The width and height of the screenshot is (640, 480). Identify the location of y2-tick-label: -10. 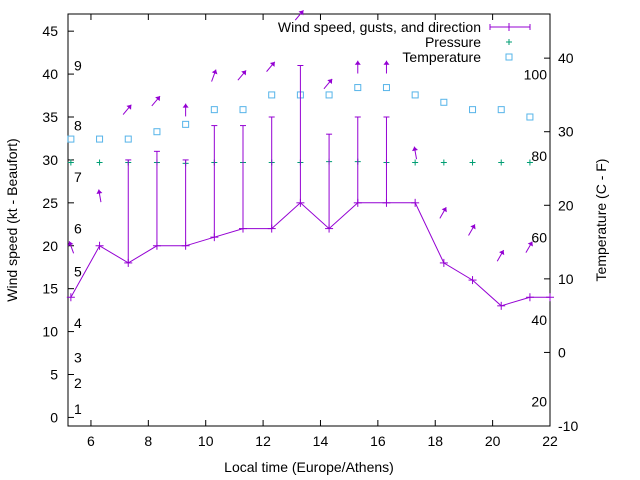
(568, 426).